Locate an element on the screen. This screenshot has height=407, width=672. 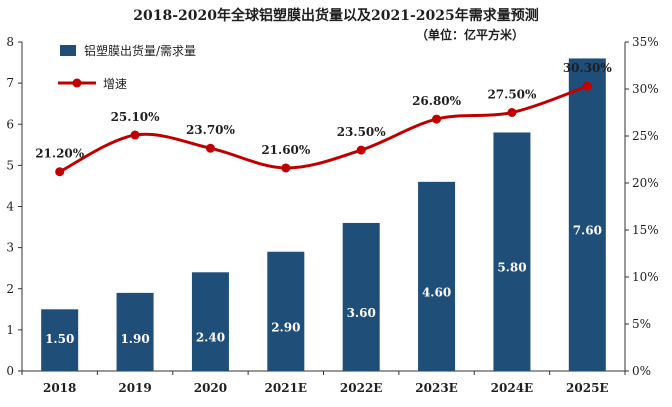
y-left-tick-label: 1 is located at coordinates (10, 330).